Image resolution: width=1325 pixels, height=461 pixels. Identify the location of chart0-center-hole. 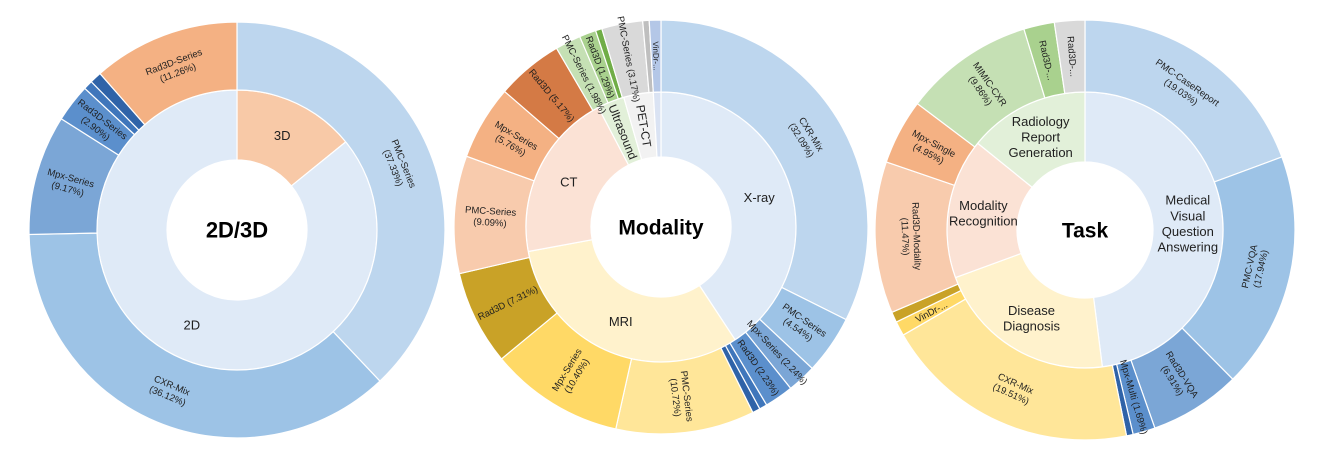
(237, 230).